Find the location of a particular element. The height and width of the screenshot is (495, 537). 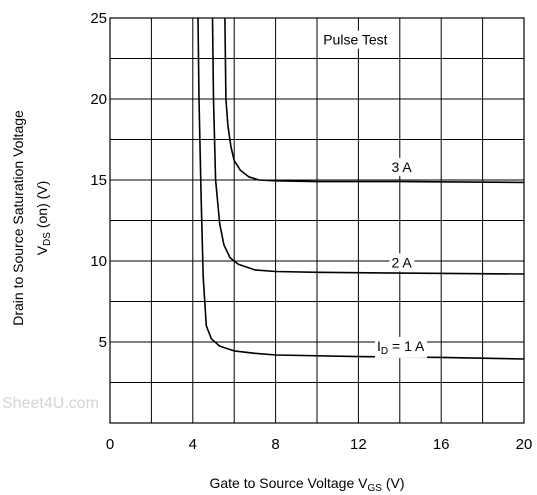

annotation-background is located at coordinates (355, 39).